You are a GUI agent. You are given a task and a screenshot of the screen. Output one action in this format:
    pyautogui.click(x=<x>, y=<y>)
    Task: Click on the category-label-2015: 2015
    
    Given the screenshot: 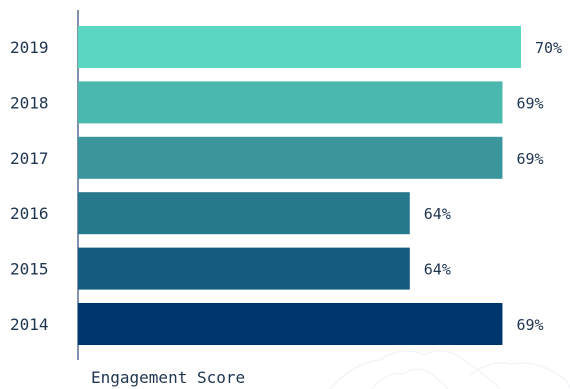 What is the action you would take?
    pyautogui.click(x=29, y=269)
    